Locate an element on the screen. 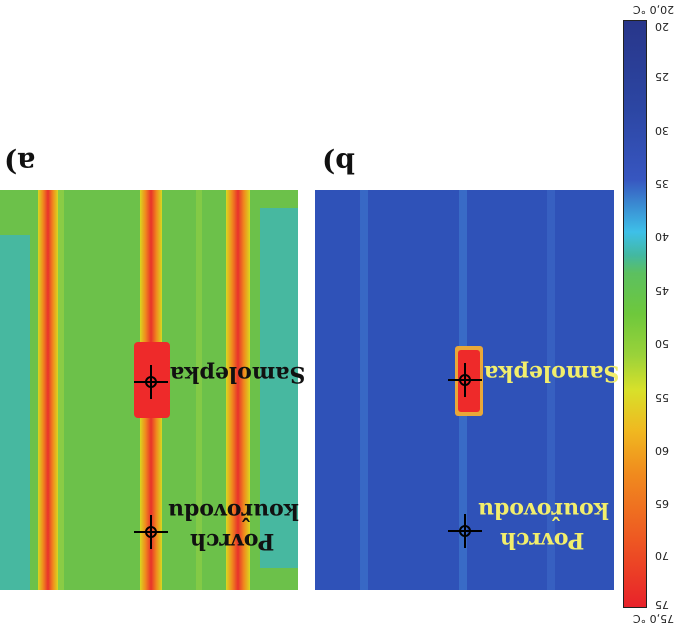 This screenshot has width=683, height=628. scale-tick: 20 is located at coordinates (662, 26).